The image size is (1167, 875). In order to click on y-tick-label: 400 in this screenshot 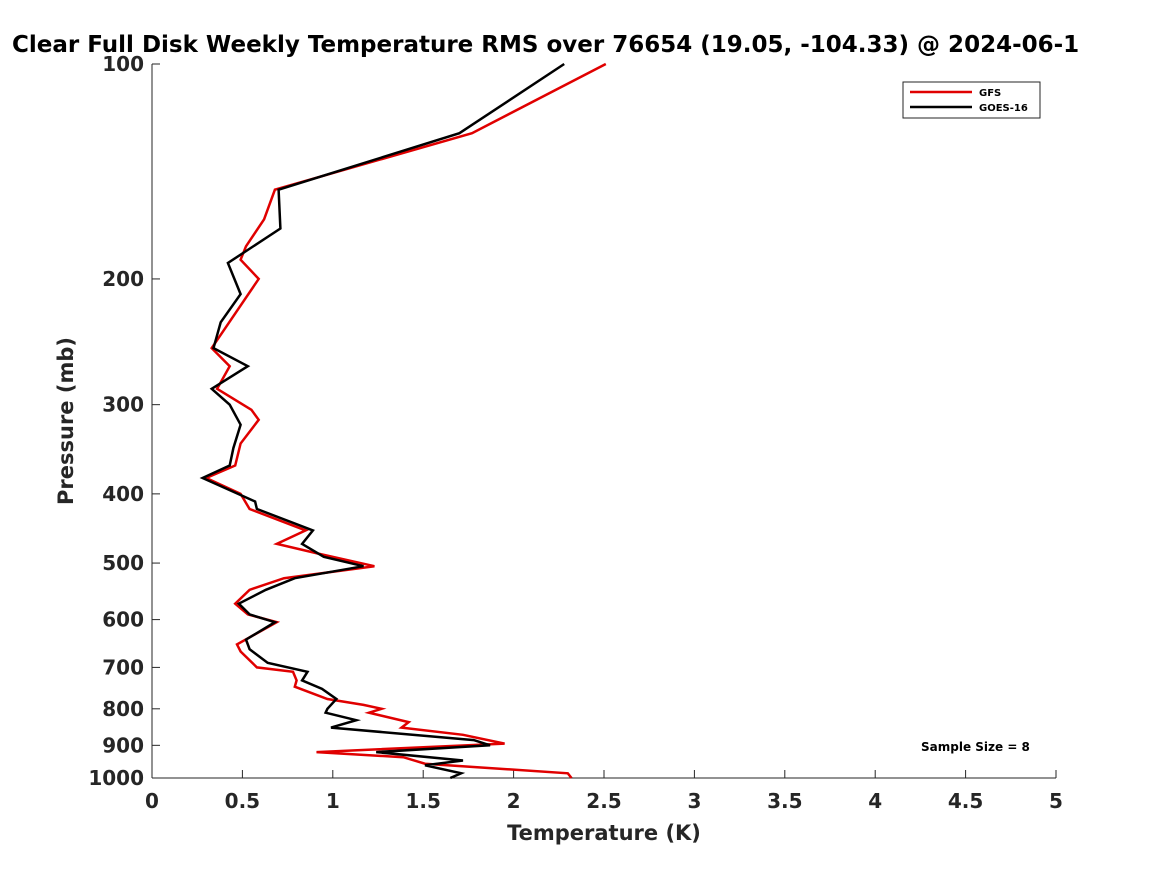, I will do `click(123, 494)`.